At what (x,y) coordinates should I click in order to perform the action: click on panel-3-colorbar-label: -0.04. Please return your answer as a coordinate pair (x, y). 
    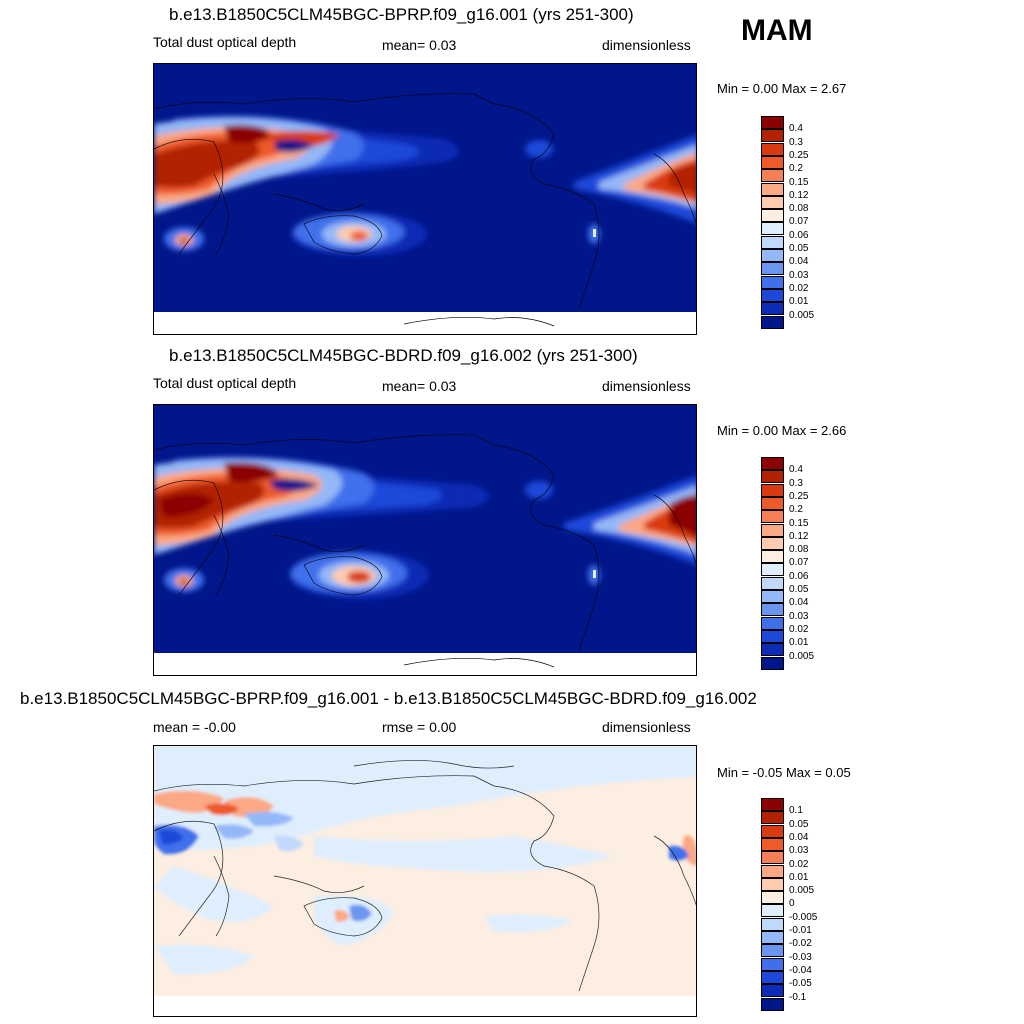
    Looking at the image, I should click on (800, 970).